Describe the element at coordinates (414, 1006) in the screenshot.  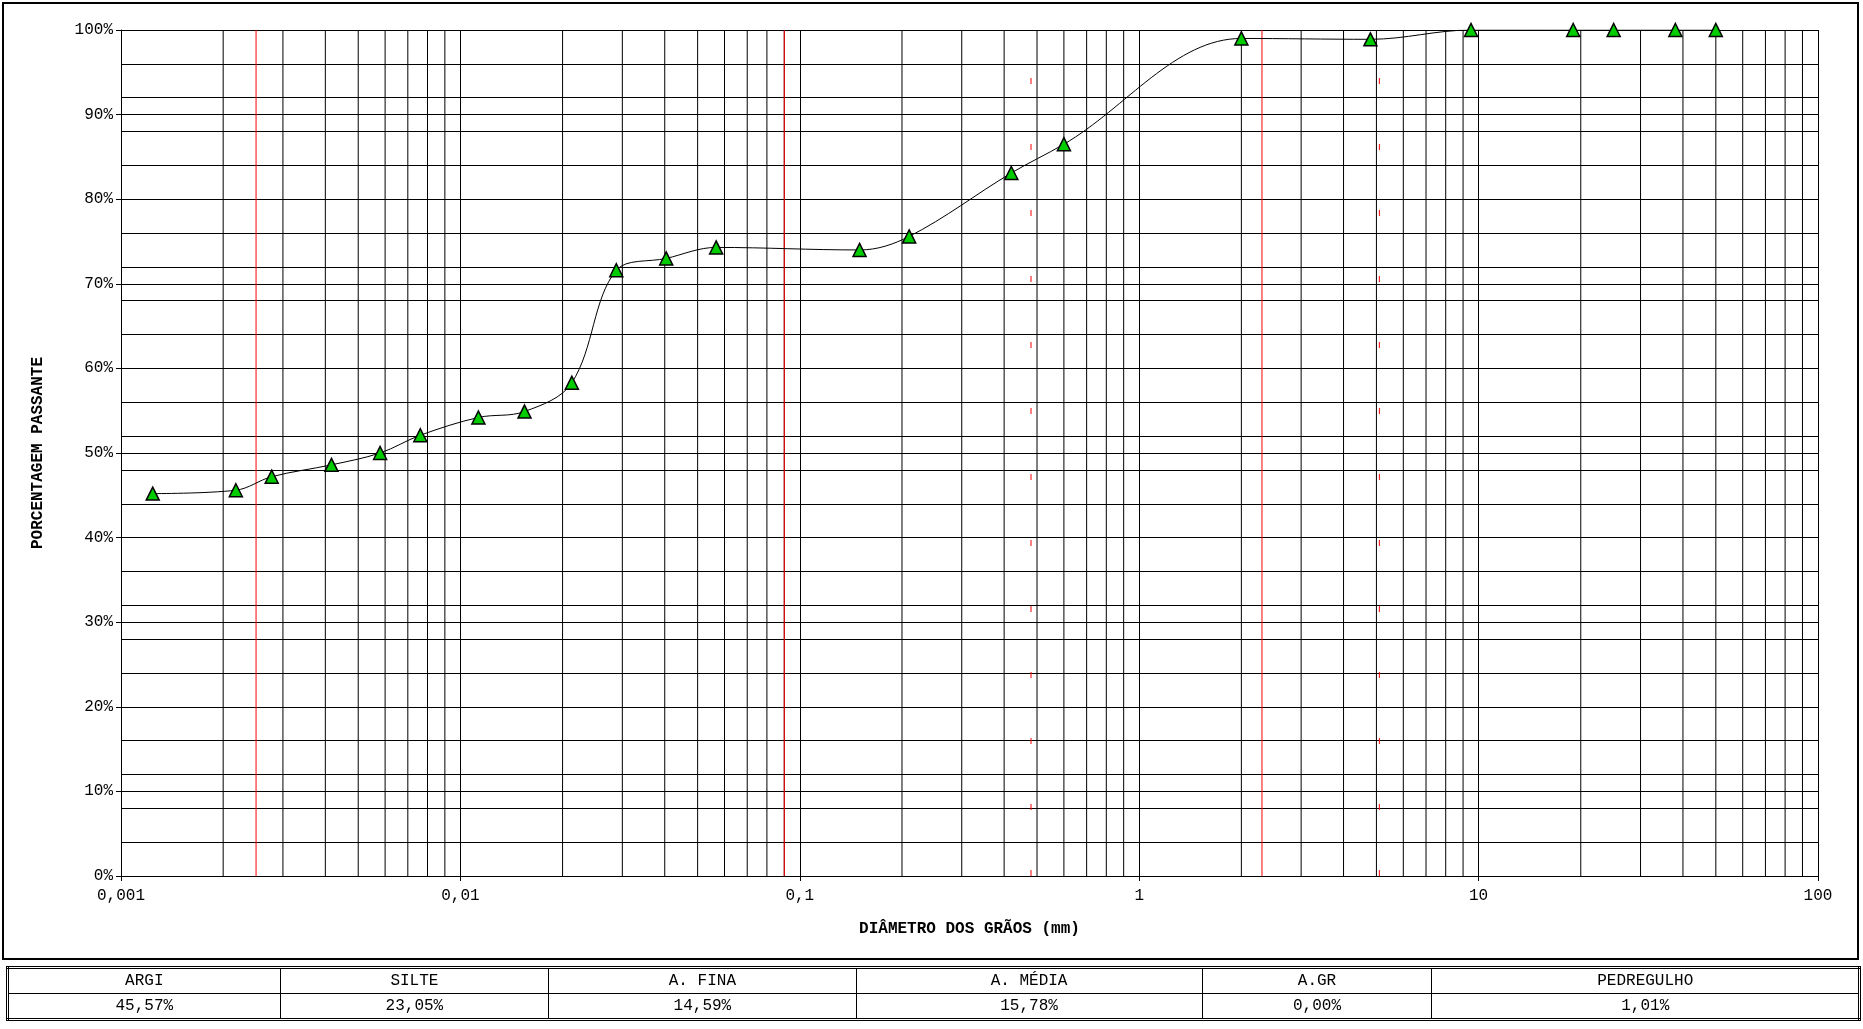
I see `text: 23,05%` at that location.